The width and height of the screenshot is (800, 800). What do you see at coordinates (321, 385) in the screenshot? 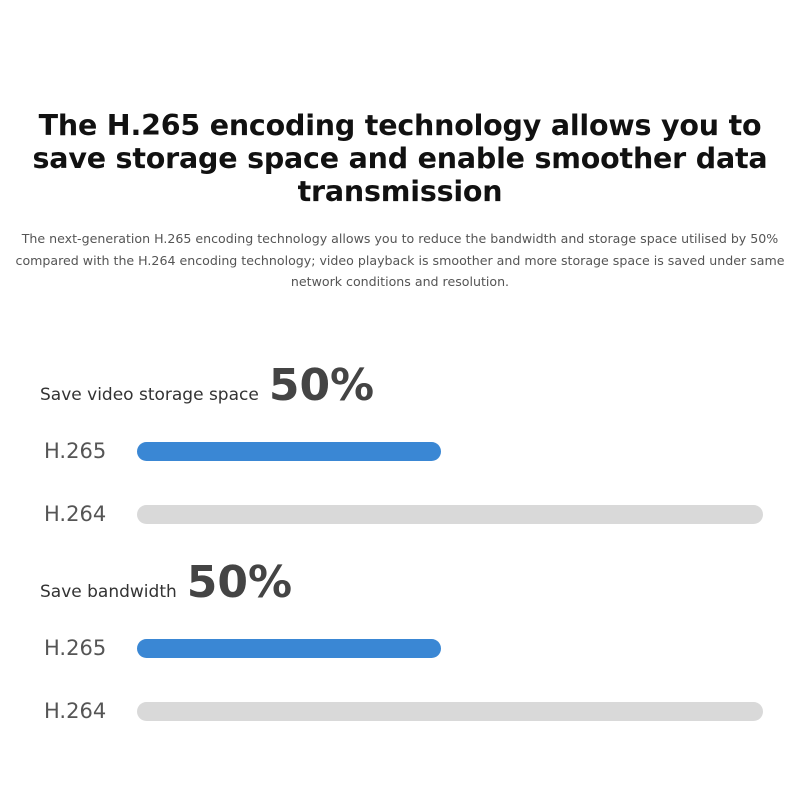
I see `storage-saving-percent: 50%` at bounding box center [321, 385].